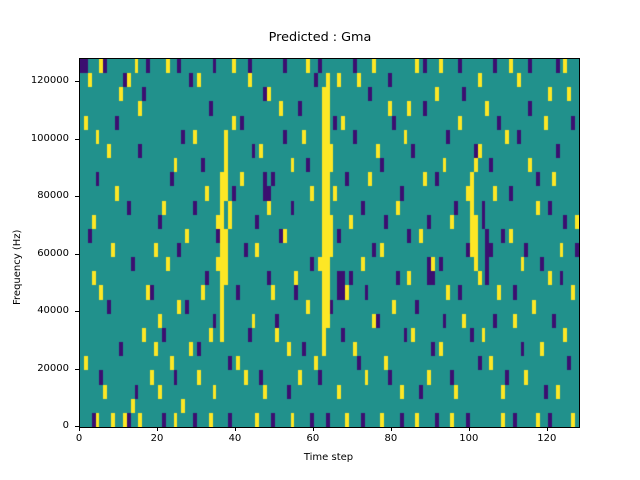 The height and width of the screenshot is (480, 640). I want to click on x-axis-label: Time step, so click(328, 457).